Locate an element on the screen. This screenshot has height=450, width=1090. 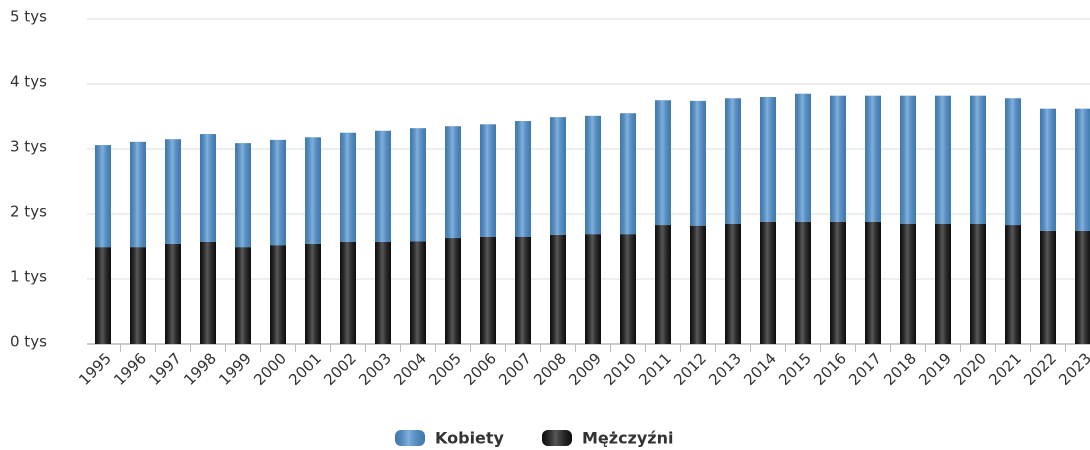
y-tick-label: 5 tys is located at coordinates (28, 17).